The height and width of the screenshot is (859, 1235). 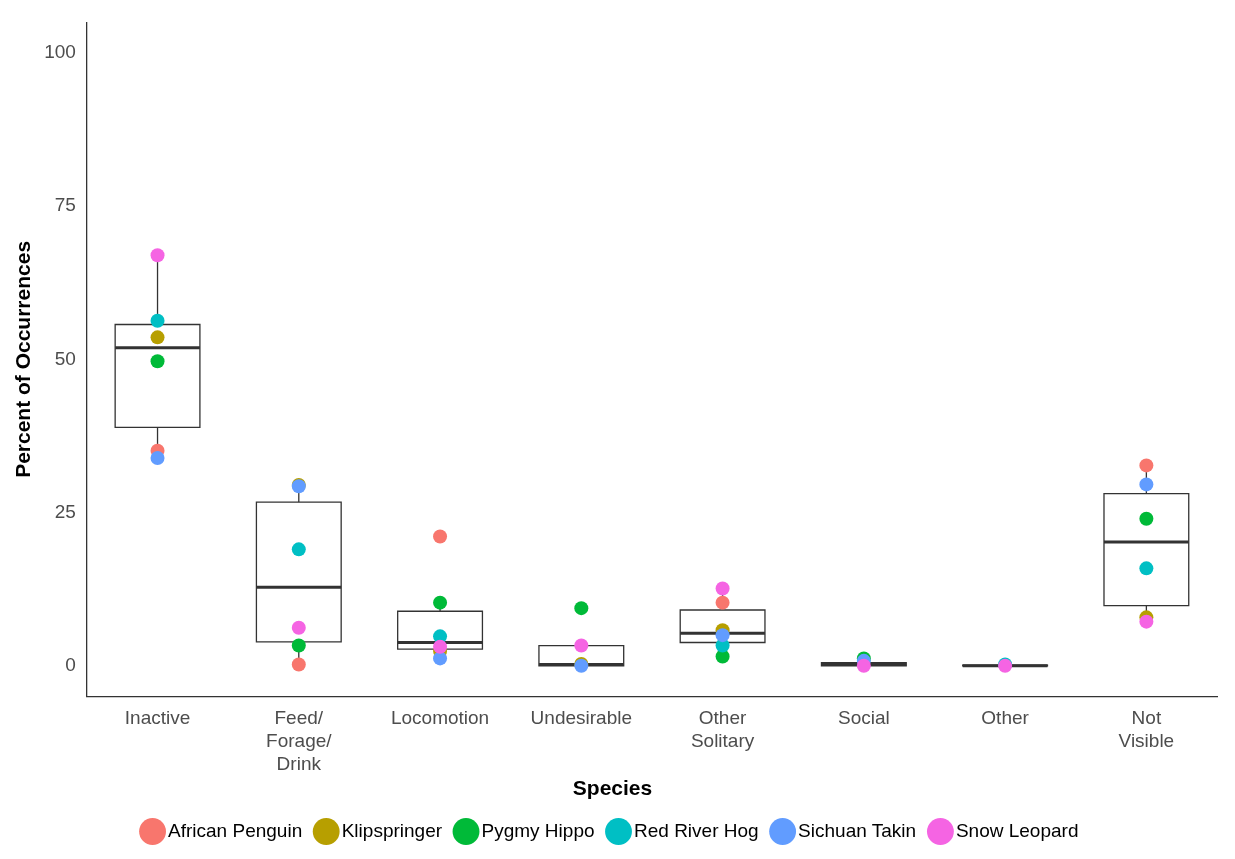 I want to click on x-tick-label: Other, so click(x=1005, y=718).